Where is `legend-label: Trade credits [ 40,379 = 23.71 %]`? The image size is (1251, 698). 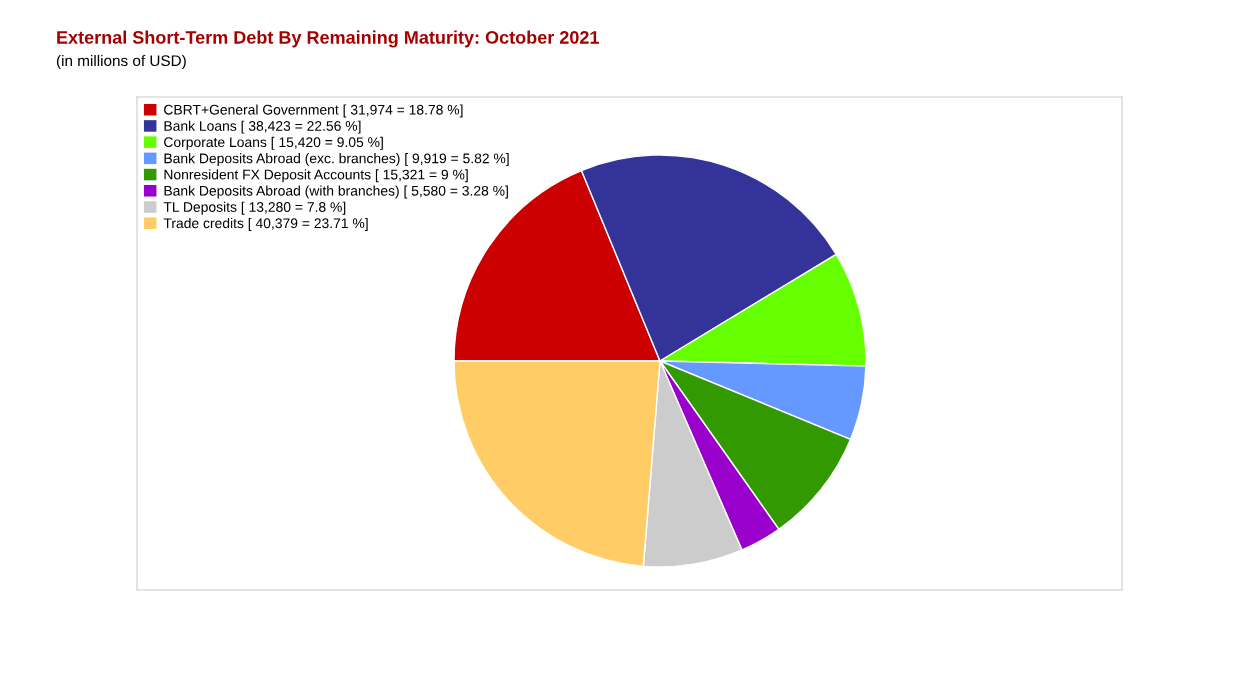 legend-label: Trade credits [ 40,379 = 23.71 %] is located at coordinates (265, 224).